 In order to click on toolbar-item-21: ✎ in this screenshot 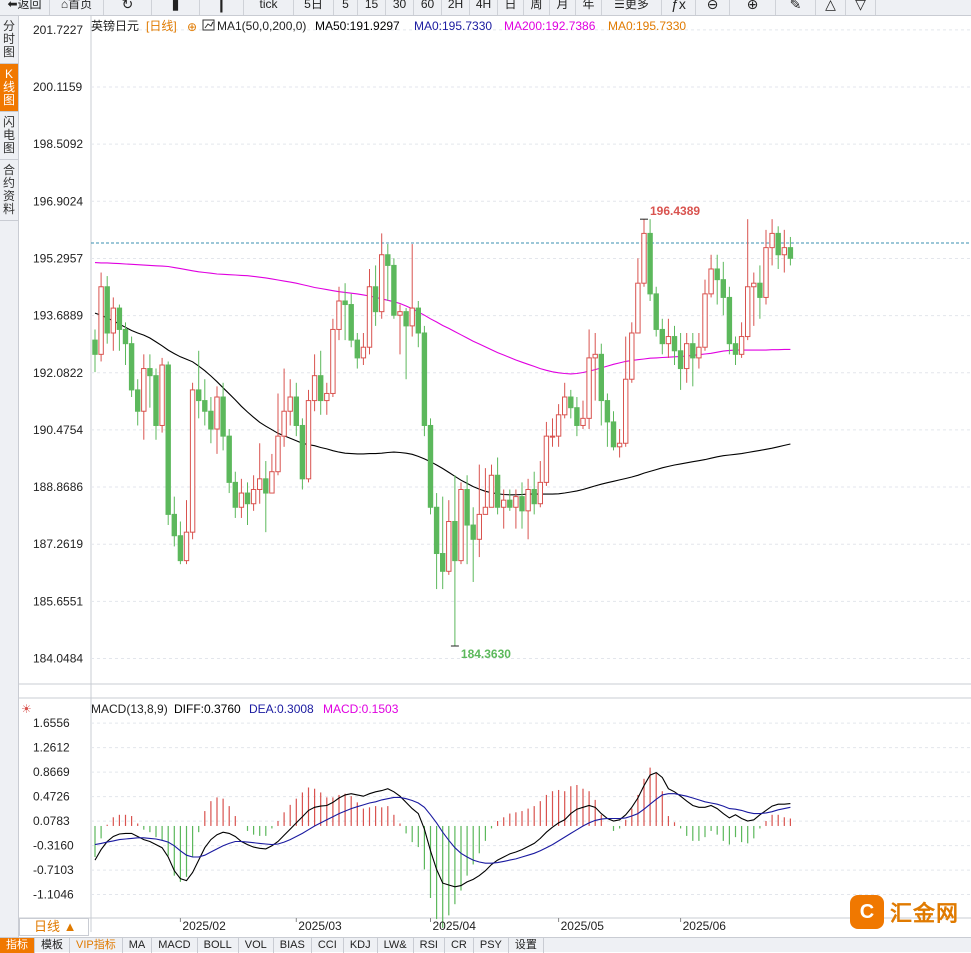, I will do `click(796, 7)`.